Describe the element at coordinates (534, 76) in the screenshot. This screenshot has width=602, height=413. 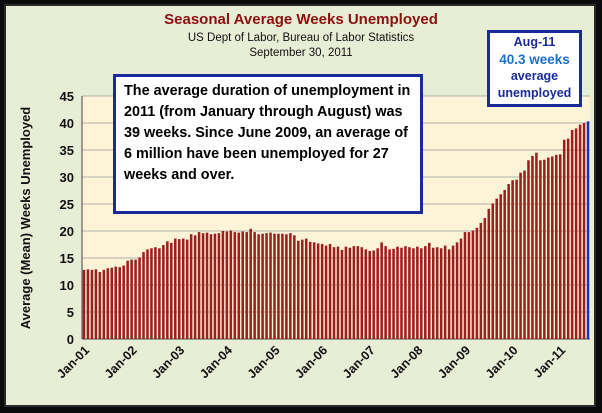
I see `badge-line-average: average` at that location.